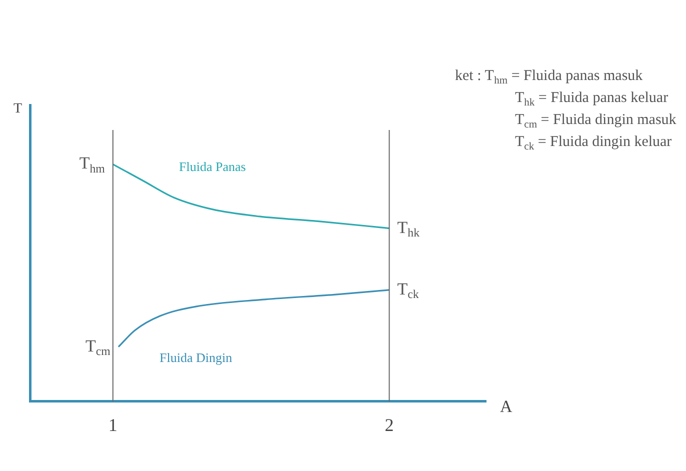 The width and height of the screenshot is (686, 471). I want to click on x-tick-label: 2, so click(389, 424).